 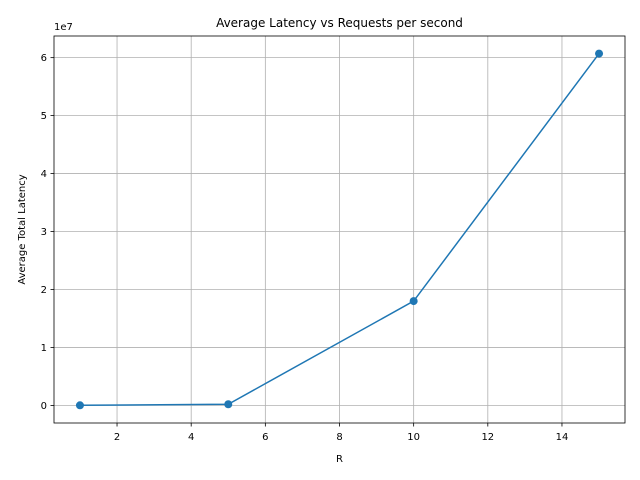 What do you see at coordinates (44, 116) in the screenshot?
I see `y-tick-label: 5` at bounding box center [44, 116].